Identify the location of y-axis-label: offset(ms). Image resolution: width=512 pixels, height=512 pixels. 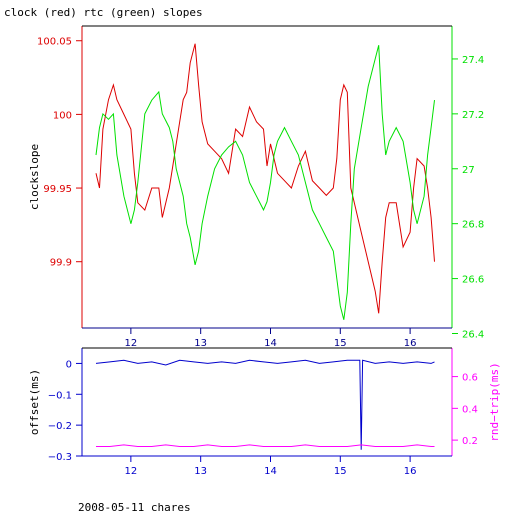
(34, 402).